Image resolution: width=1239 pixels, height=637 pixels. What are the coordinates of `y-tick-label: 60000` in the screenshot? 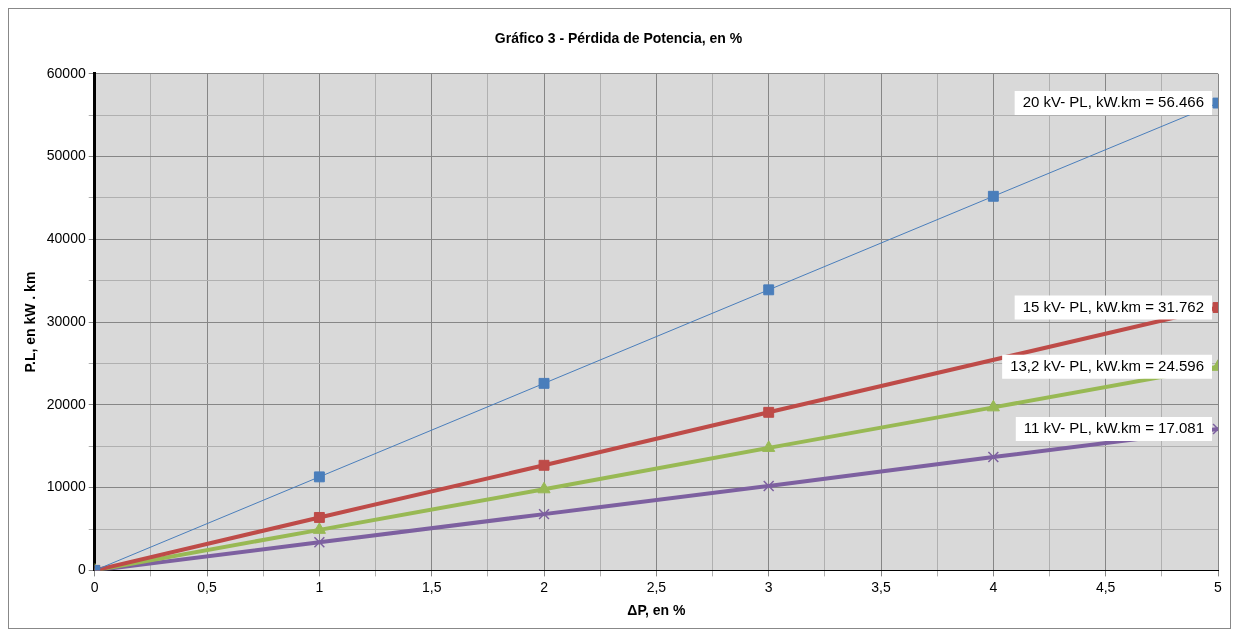 It's located at (66, 72).